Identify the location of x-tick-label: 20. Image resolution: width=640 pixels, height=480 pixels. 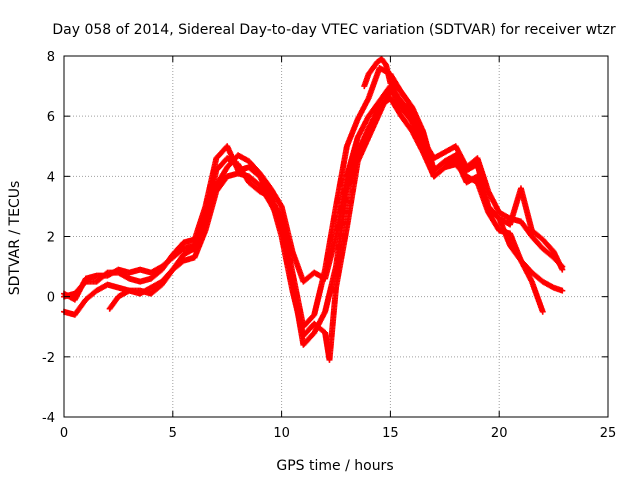
(499, 433).